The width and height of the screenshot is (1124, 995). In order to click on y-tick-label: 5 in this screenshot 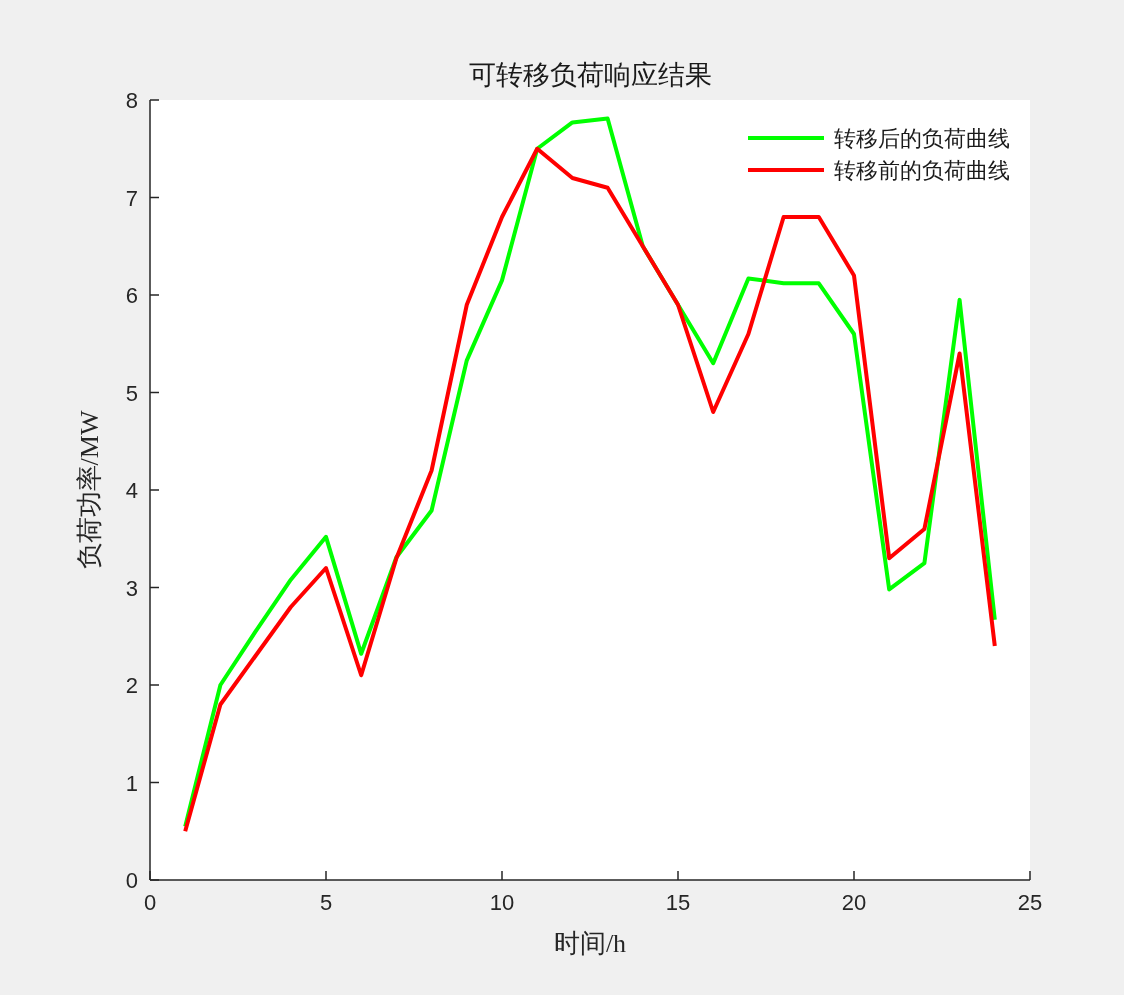, I will do `click(131, 393)`.